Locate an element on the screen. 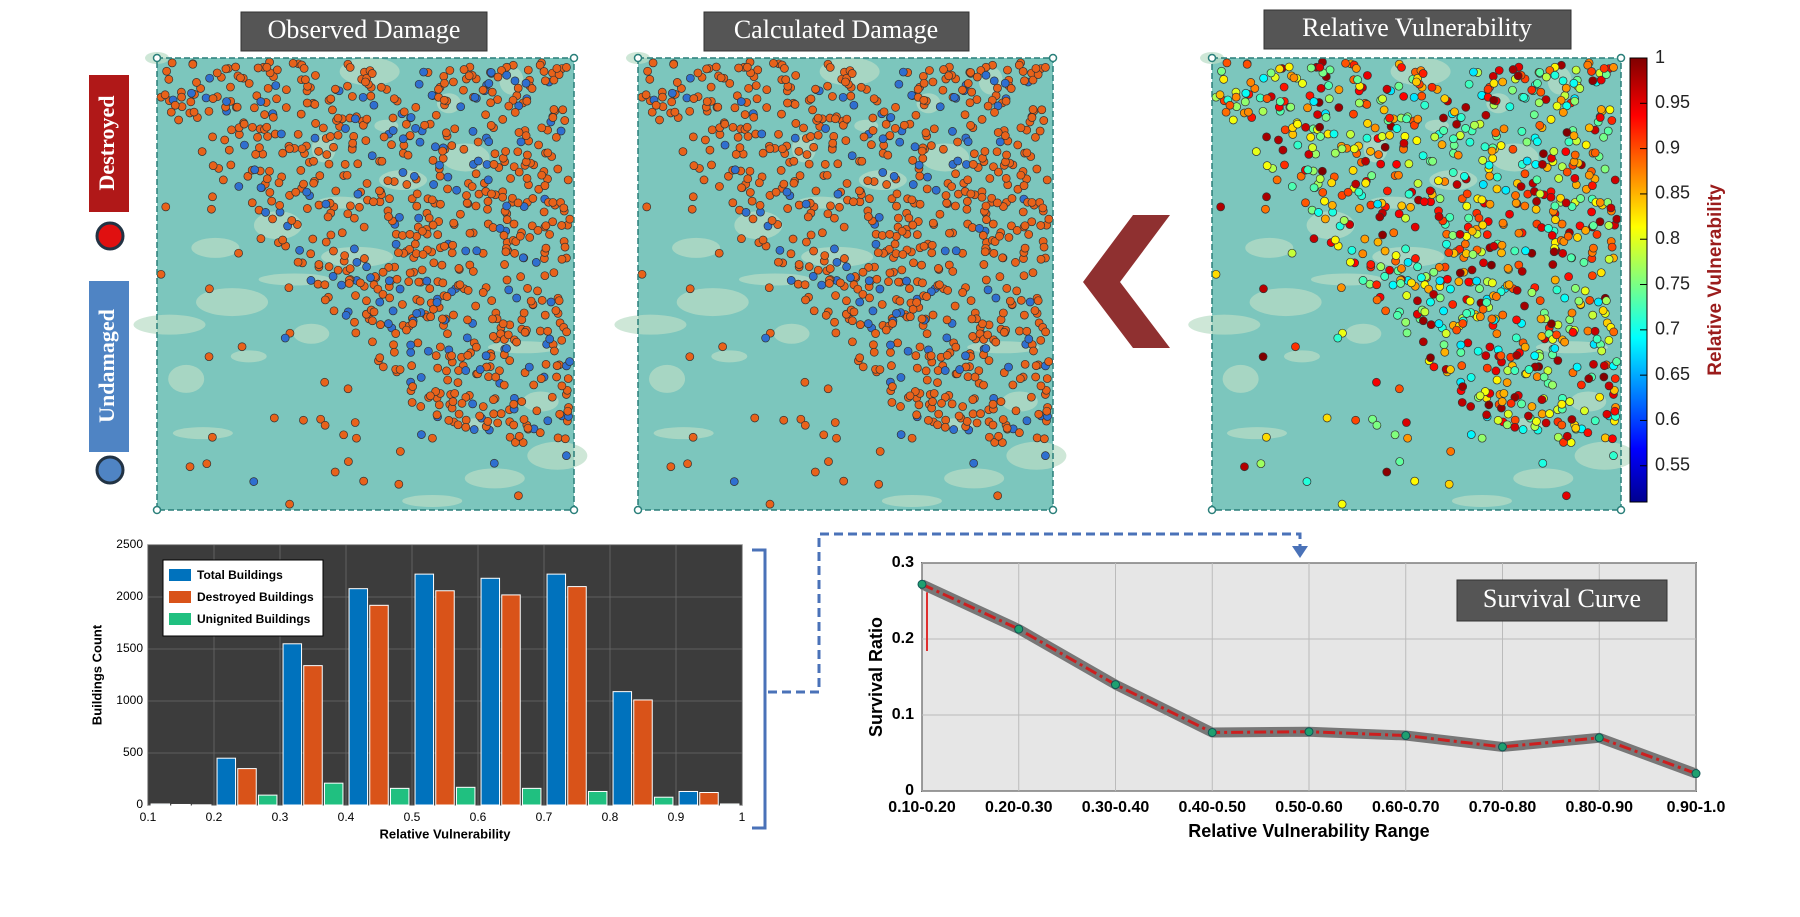 This screenshot has height=917, width=1800. legend-dot is located at coordinates (110, 236).